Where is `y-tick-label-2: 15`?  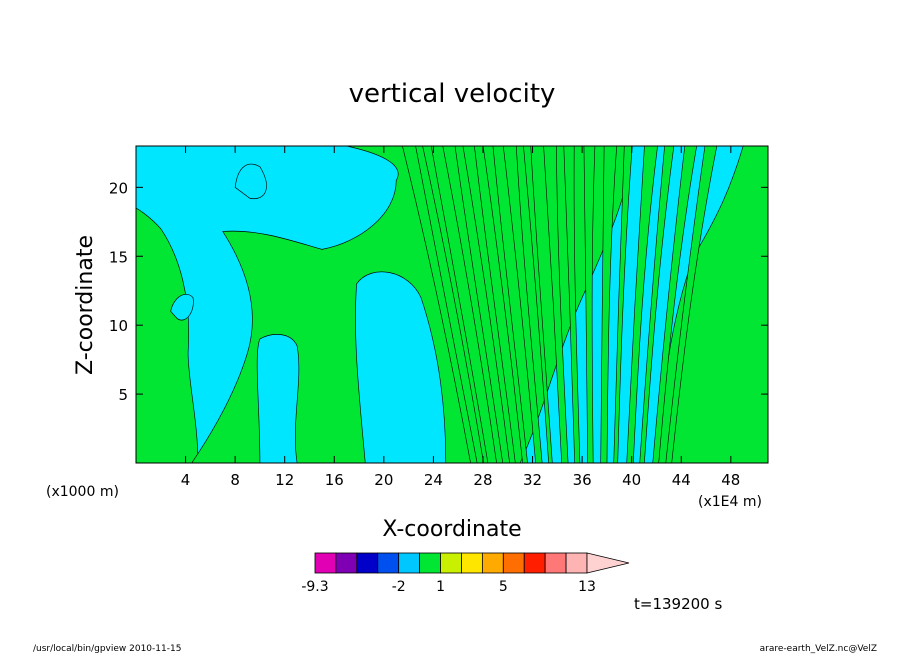 y-tick-label-2: 15 is located at coordinates (118, 257).